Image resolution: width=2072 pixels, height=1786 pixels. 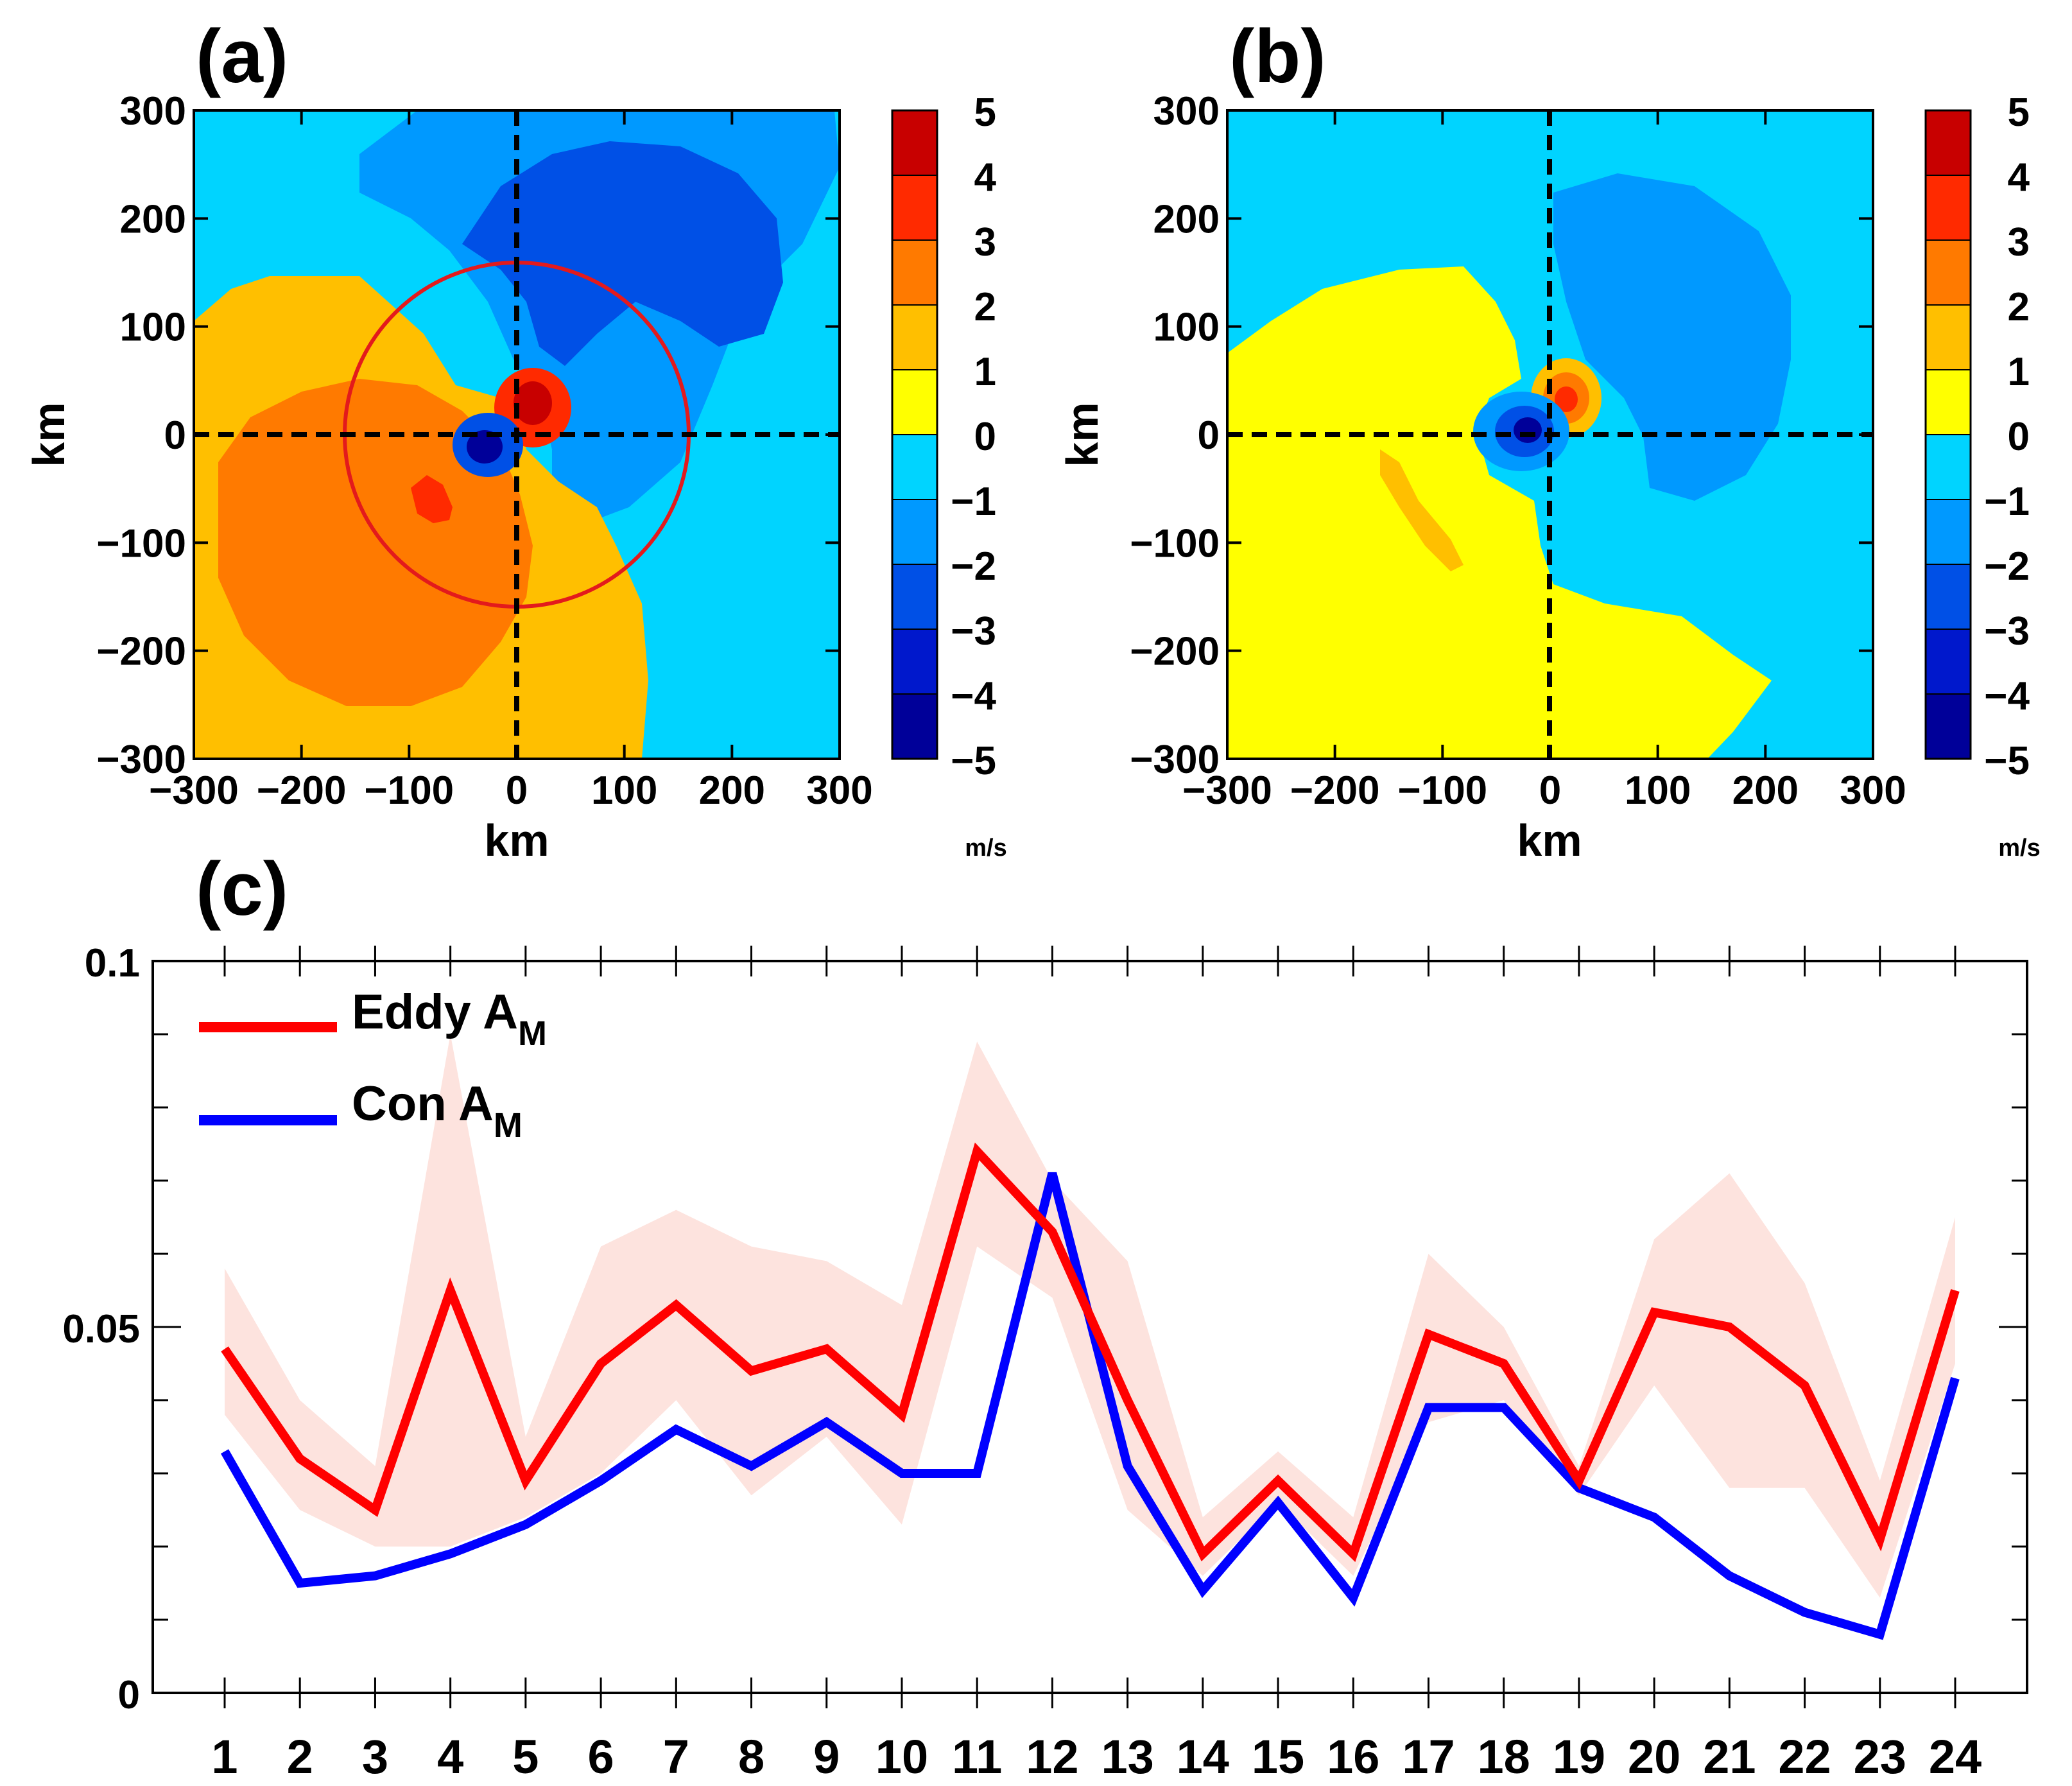 I want to click on panel-b-label: (b), so click(x=1278, y=56).